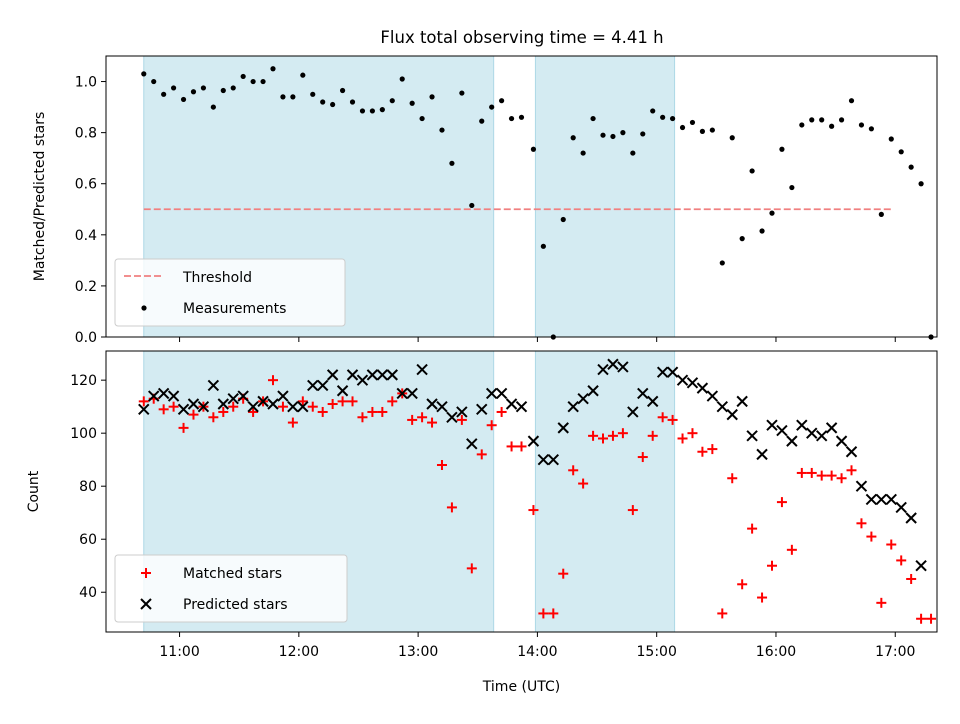 The height and width of the screenshot is (724, 960). What do you see at coordinates (86, 83) in the screenshot?
I see `y-tick-label: 1.0` at bounding box center [86, 83].